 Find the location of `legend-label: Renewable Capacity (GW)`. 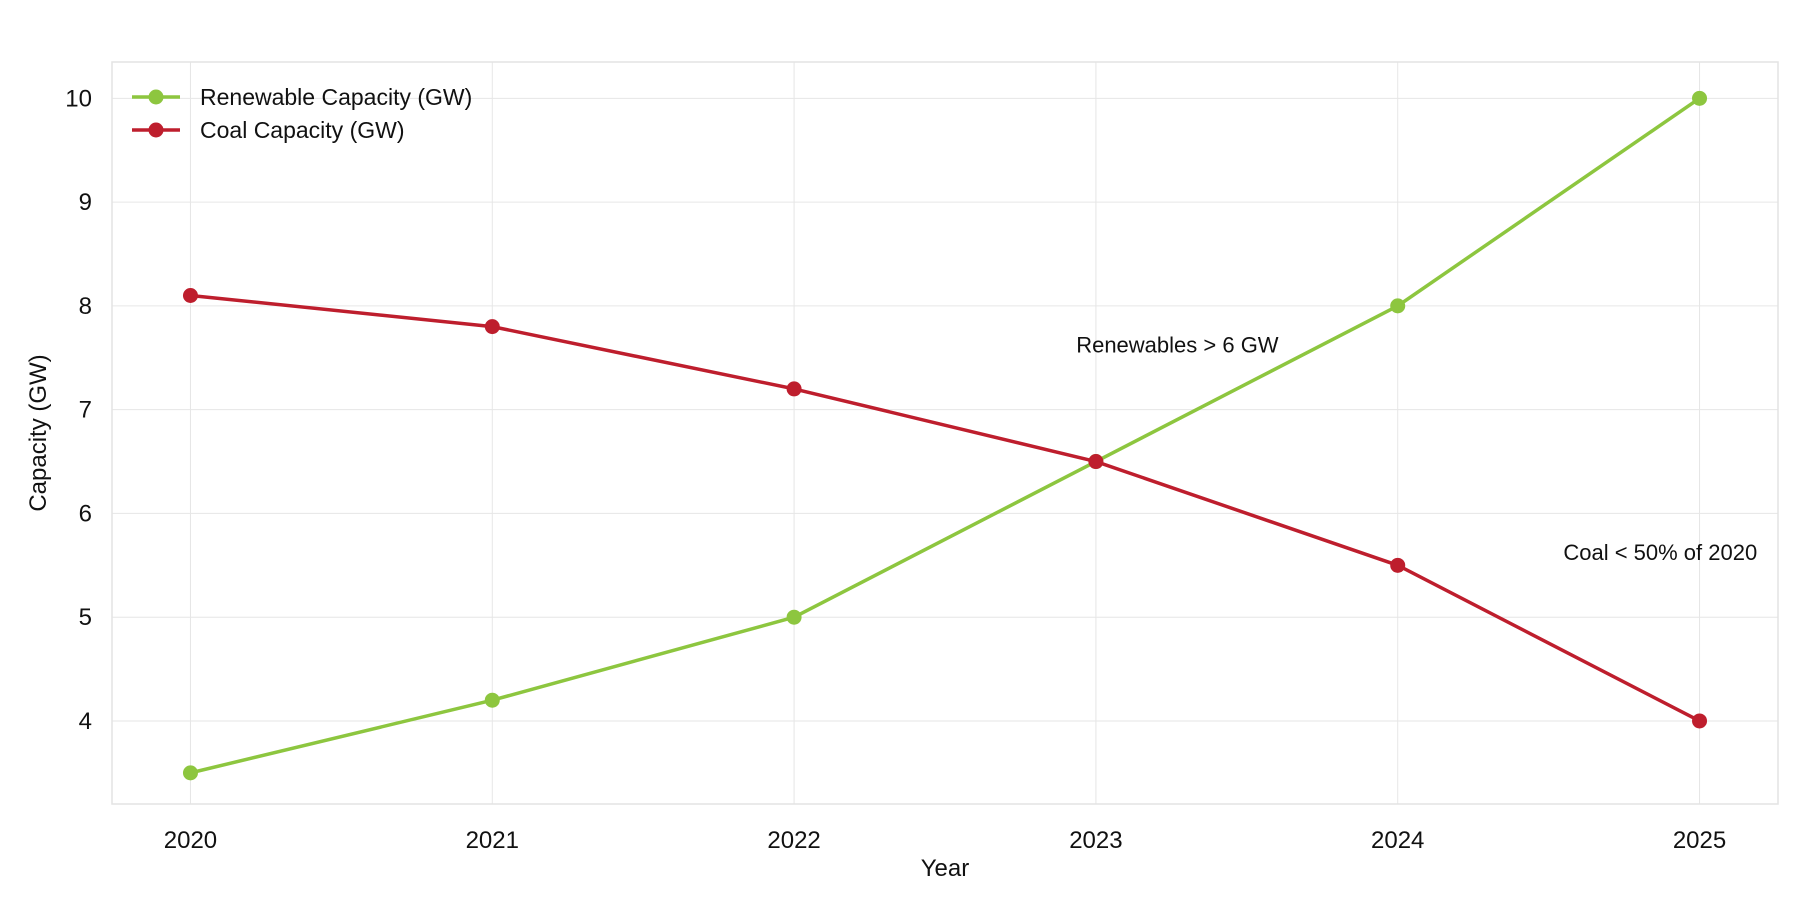

legend-label: Renewable Capacity (GW) is located at coordinates (336, 97).